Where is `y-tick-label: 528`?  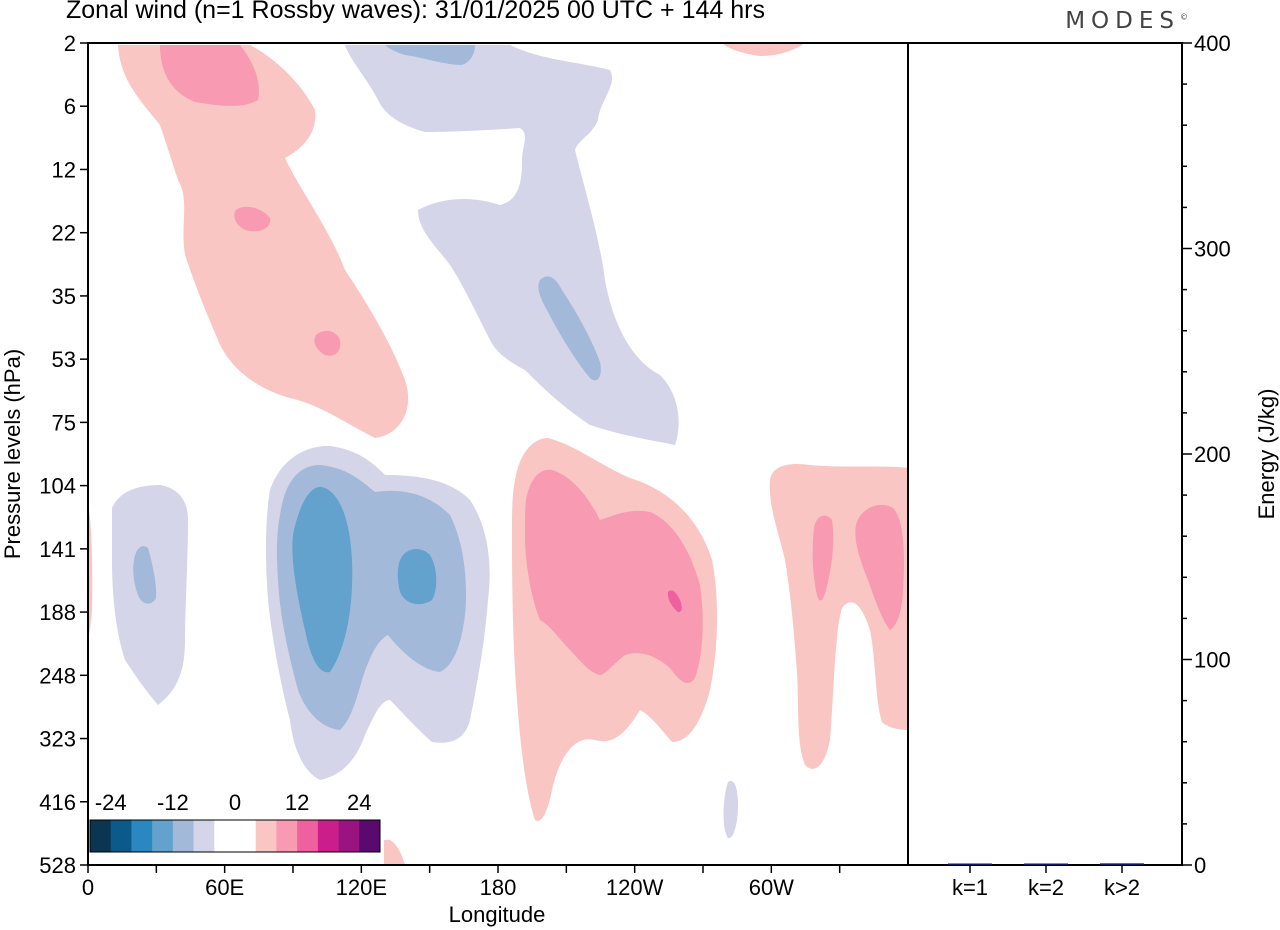
y-tick-label: 528 is located at coordinates (57, 865).